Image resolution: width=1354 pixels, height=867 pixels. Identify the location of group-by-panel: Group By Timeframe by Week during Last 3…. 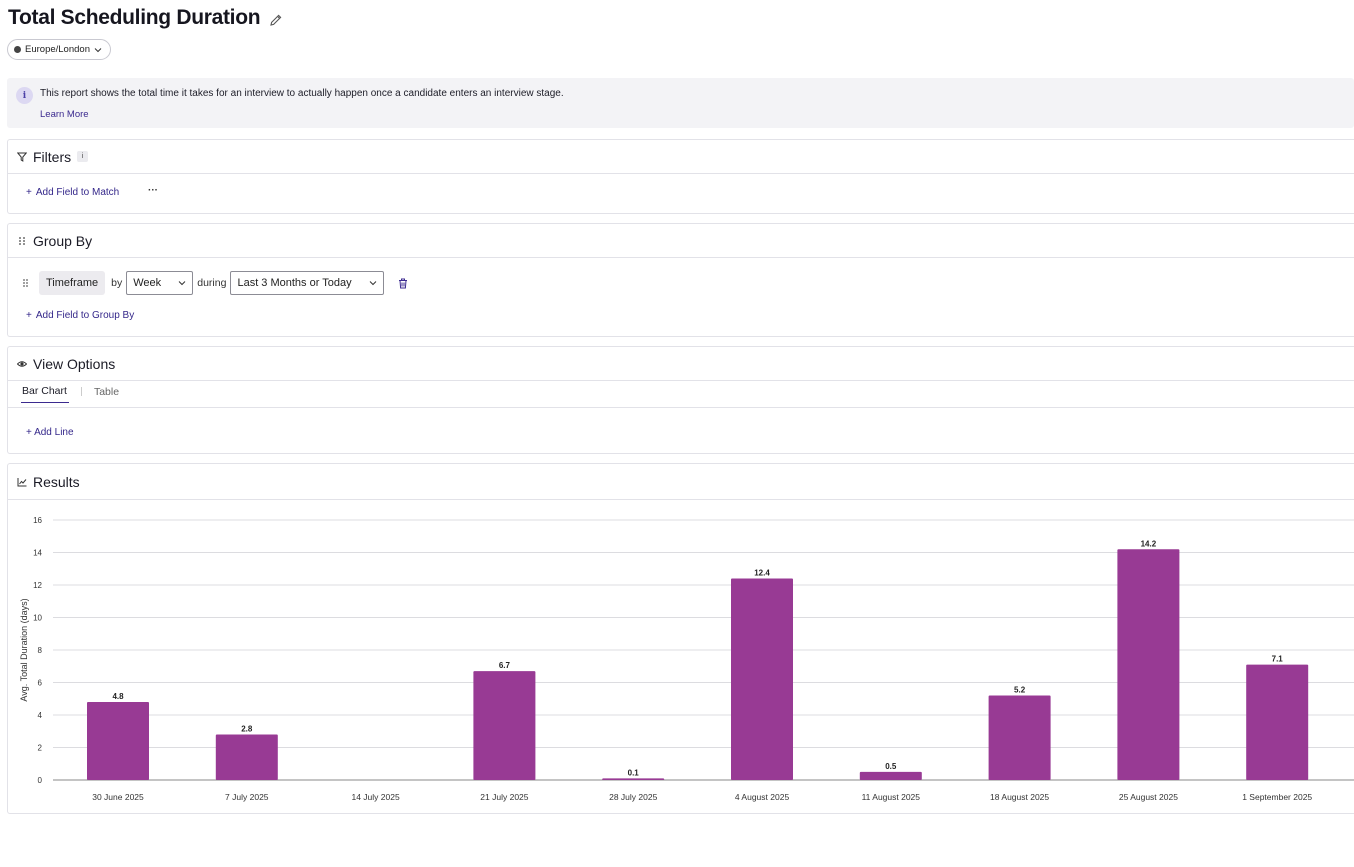
(680, 280).